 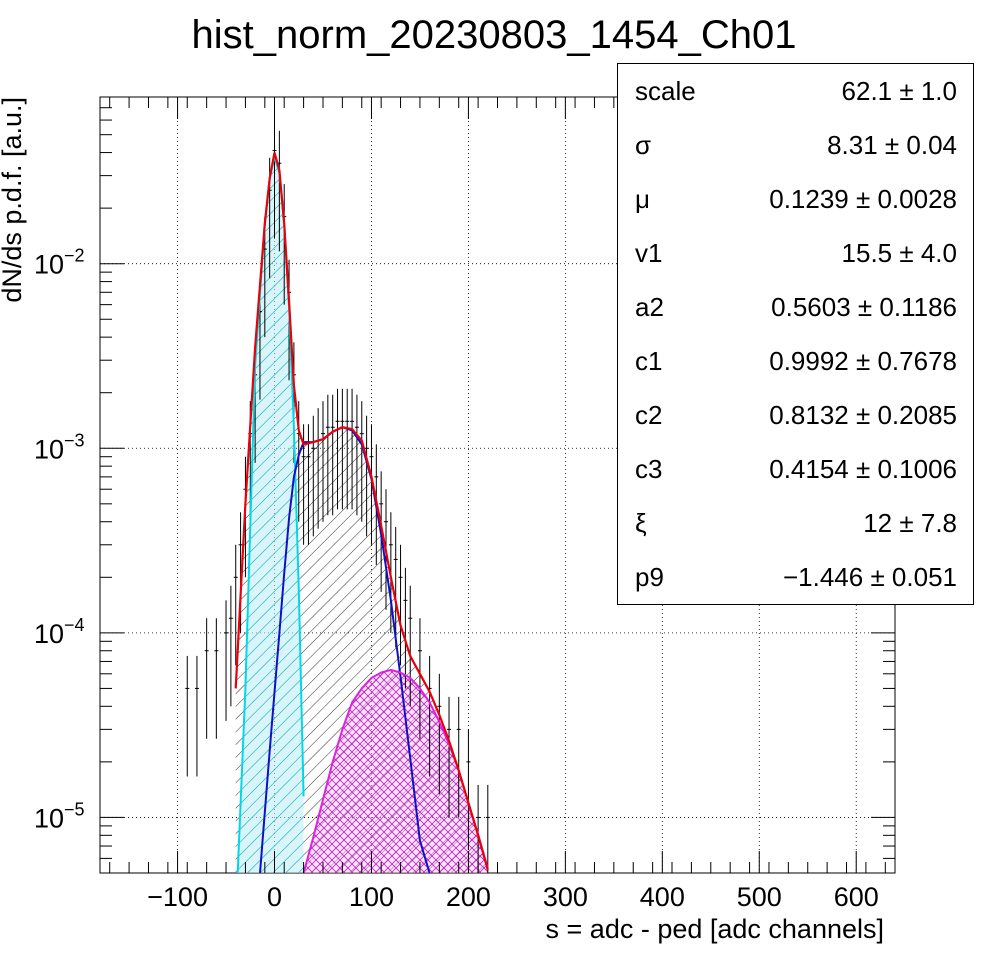 What do you see at coordinates (649, 253) in the screenshot?
I see `stats-parameter-name: v1` at bounding box center [649, 253].